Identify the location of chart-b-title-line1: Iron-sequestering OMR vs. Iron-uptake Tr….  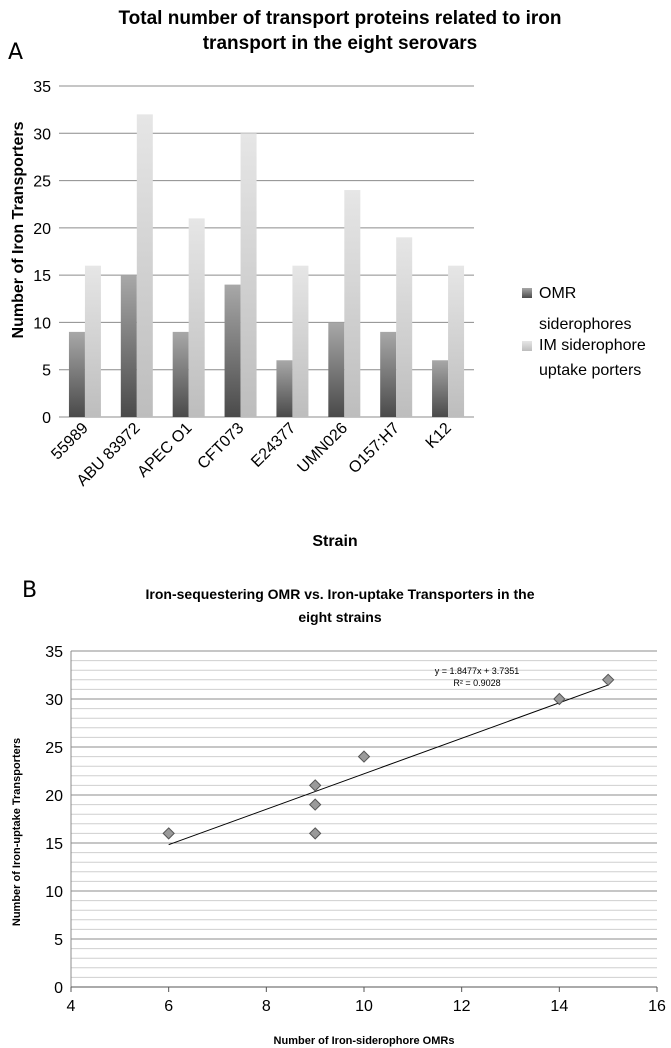
(340, 594).